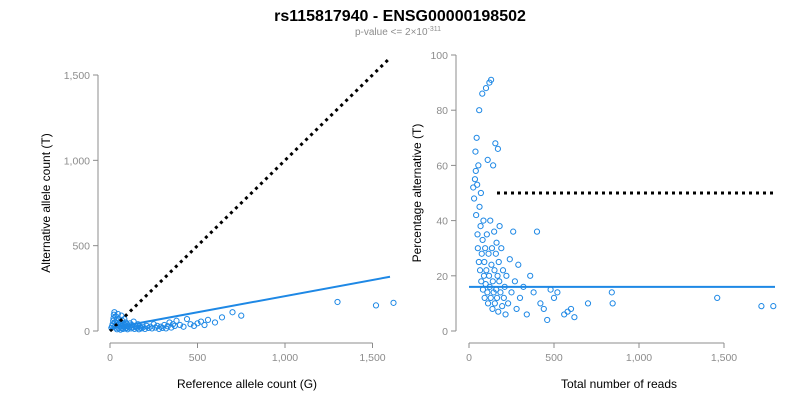 The height and width of the screenshot is (400, 800). What do you see at coordinates (247, 384) in the screenshot?
I see `allele-counts-x-axis-title: Reference allele count (G)` at bounding box center [247, 384].